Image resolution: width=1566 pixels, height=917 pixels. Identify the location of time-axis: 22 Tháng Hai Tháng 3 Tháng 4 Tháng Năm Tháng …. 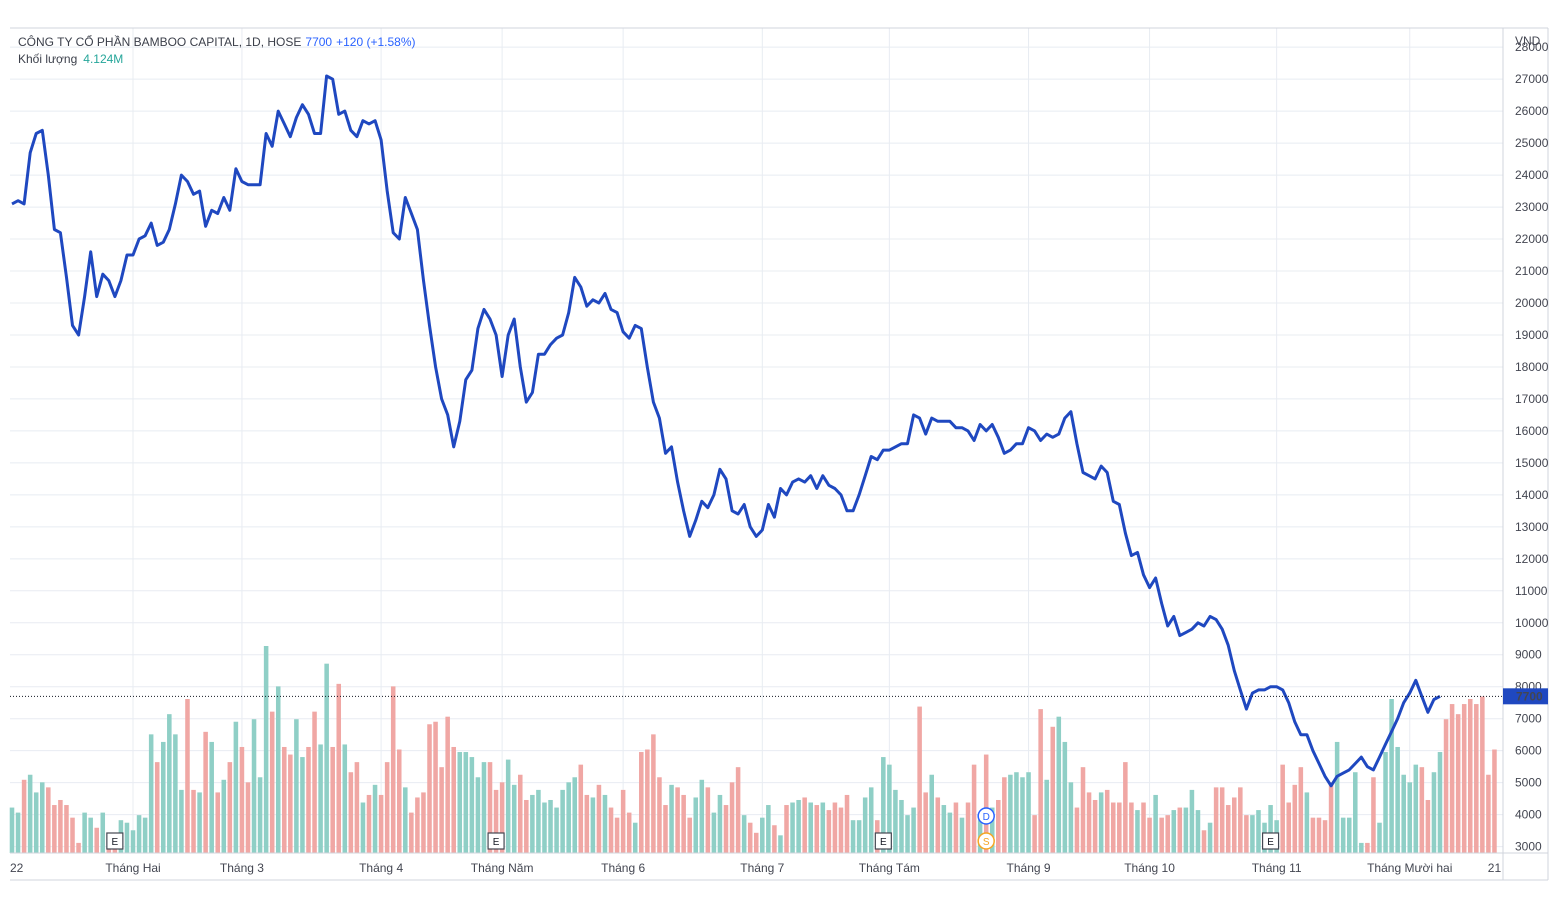
(755, 868).